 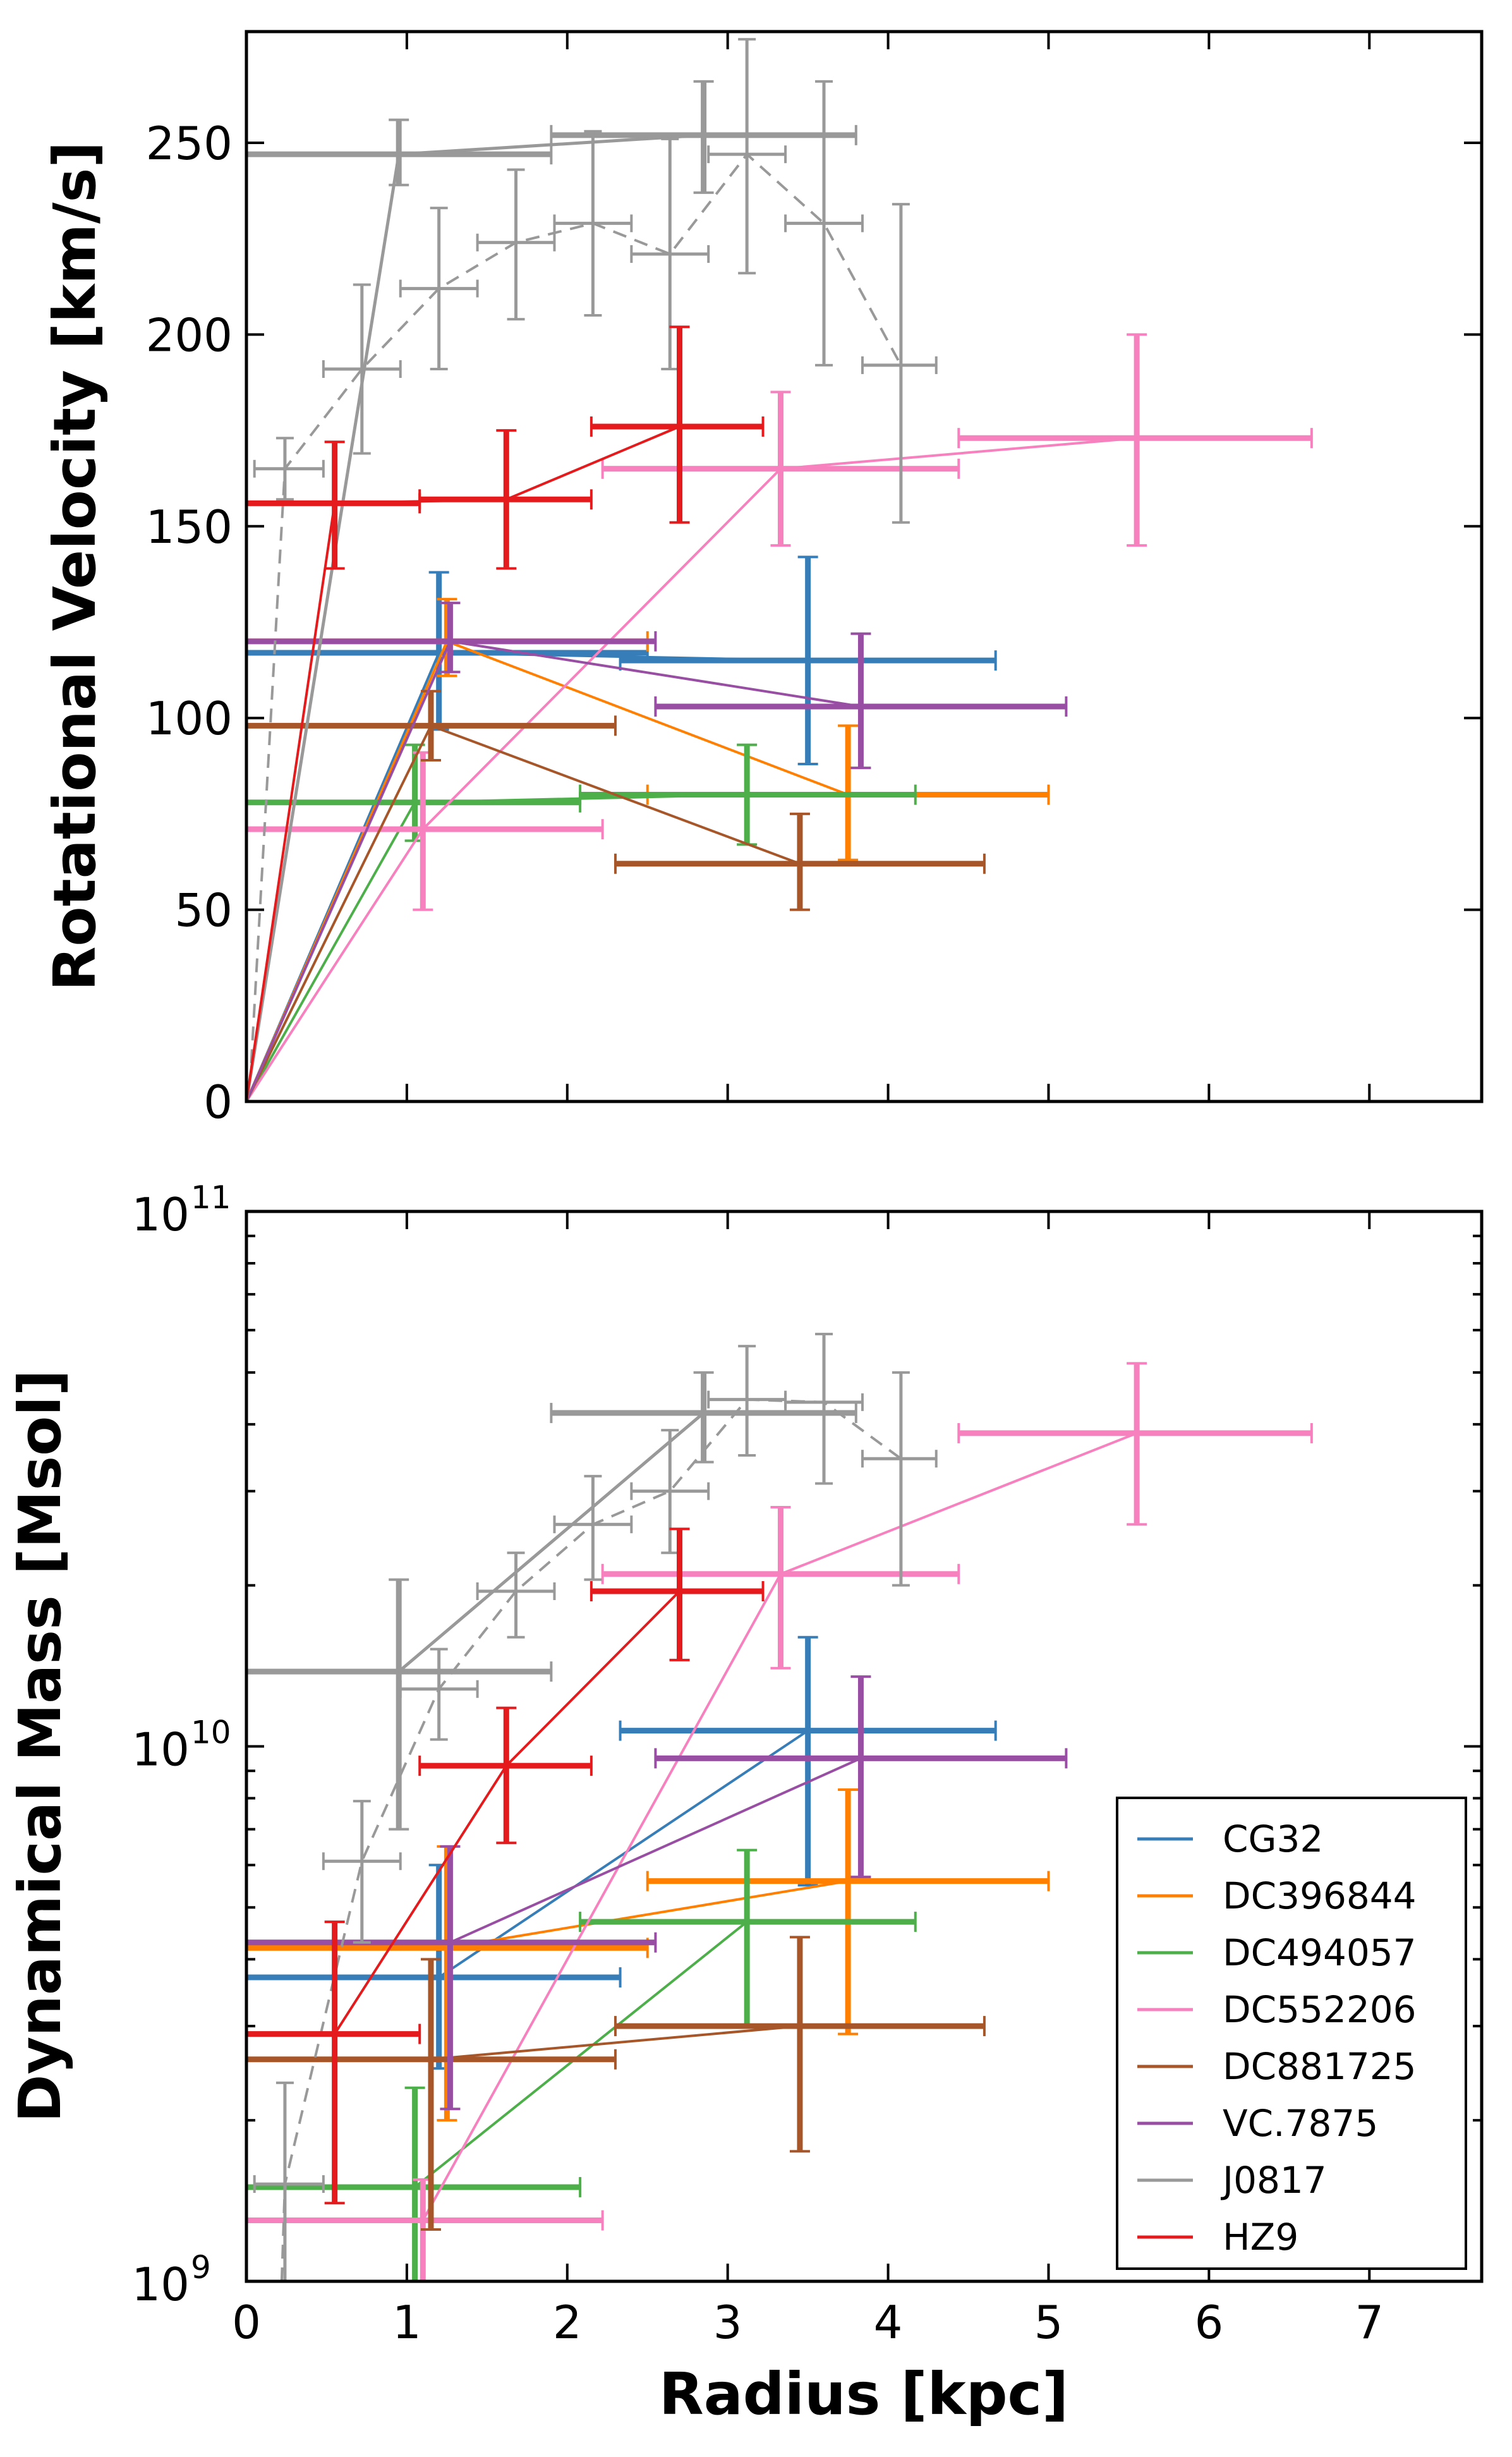 I want to click on mass-y-tick-exponent: 9, so click(x=201, y=2267).